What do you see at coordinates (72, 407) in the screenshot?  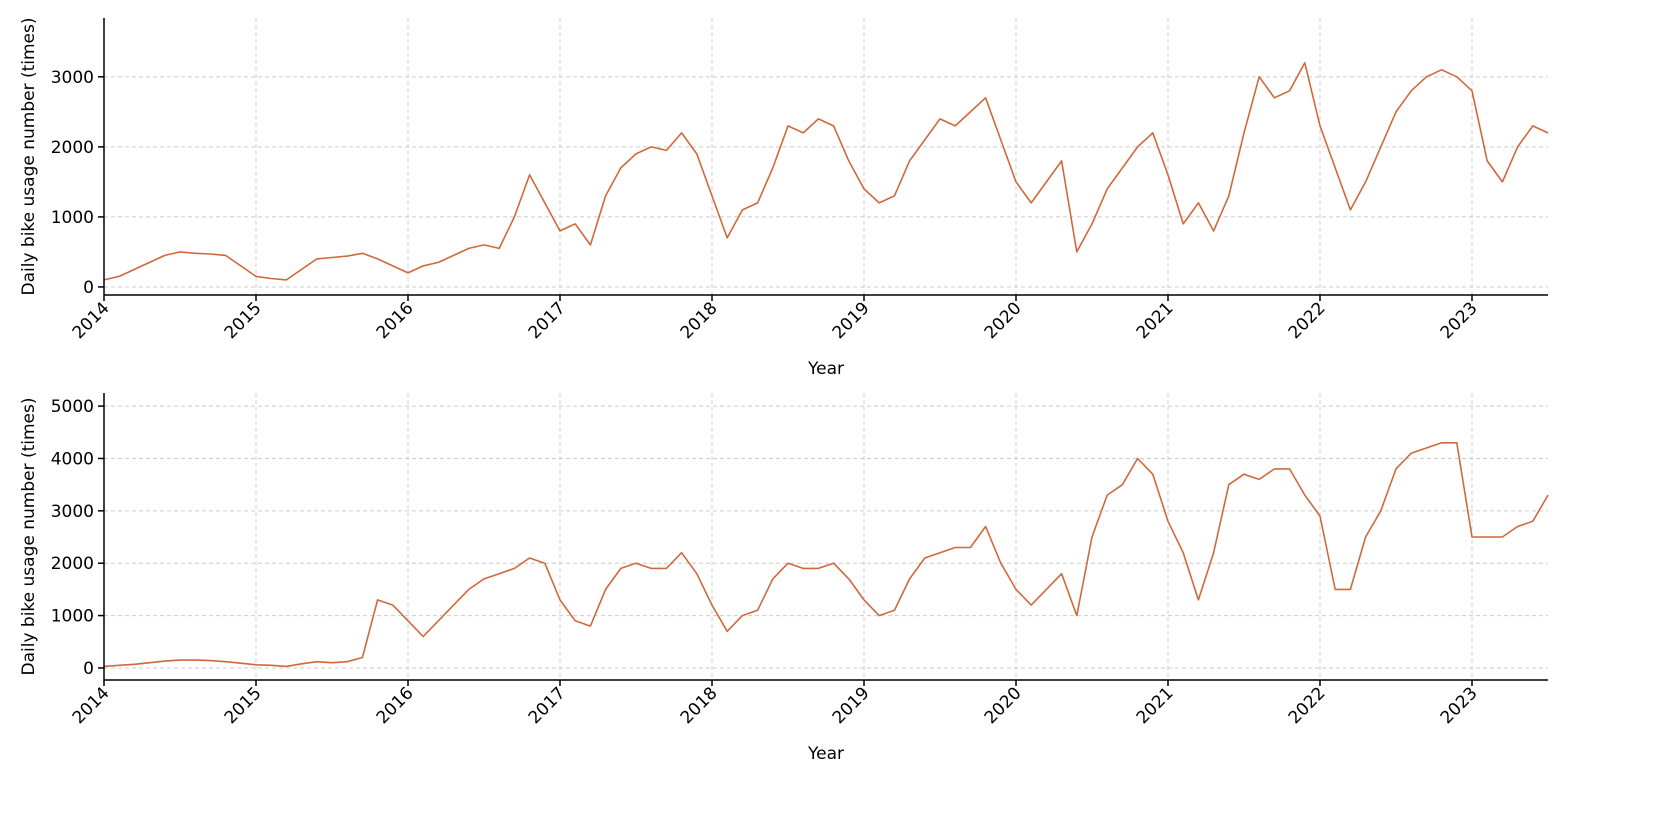 I see `y-tick-label: 5000` at bounding box center [72, 407].